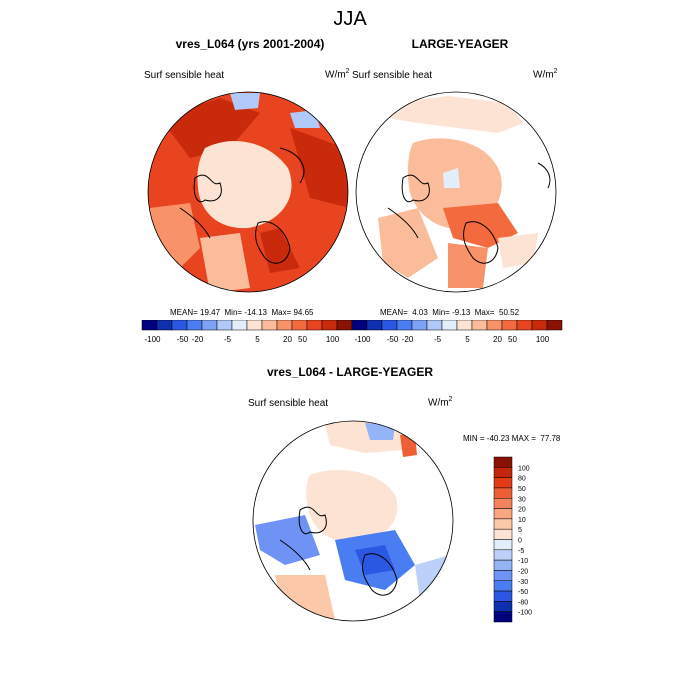 The image size is (700, 700). I want to click on panel1-field-strong-ne, so click(319, 168).